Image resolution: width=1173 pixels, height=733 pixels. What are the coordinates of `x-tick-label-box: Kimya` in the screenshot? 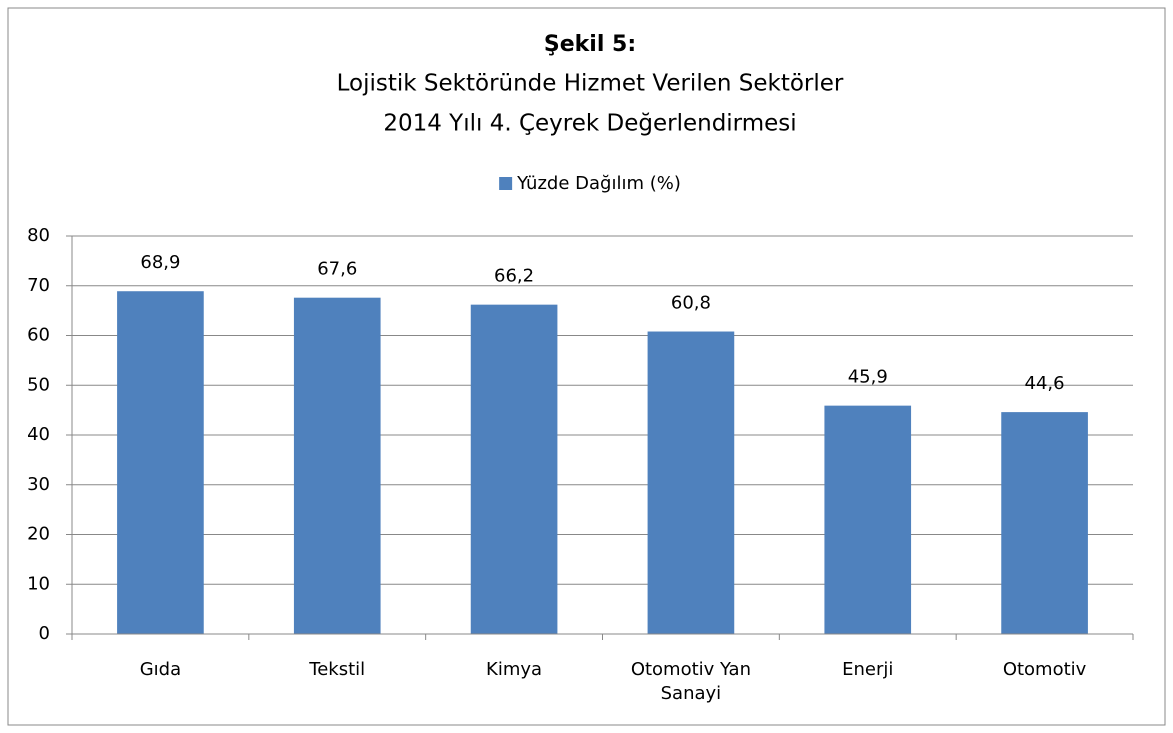 It's located at (514, 669).